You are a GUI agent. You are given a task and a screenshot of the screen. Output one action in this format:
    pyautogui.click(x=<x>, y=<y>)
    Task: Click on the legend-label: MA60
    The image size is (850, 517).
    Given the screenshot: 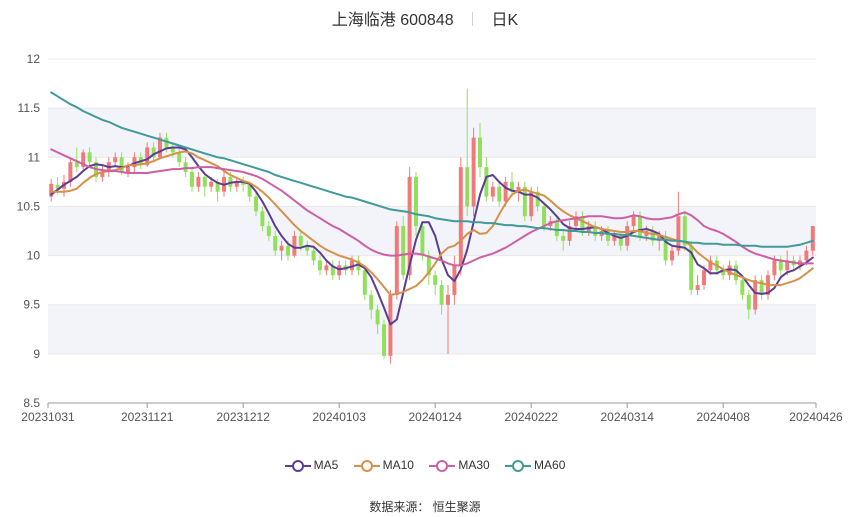 What is the action you would take?
    pyautogui.click(x=550, y=465)
    